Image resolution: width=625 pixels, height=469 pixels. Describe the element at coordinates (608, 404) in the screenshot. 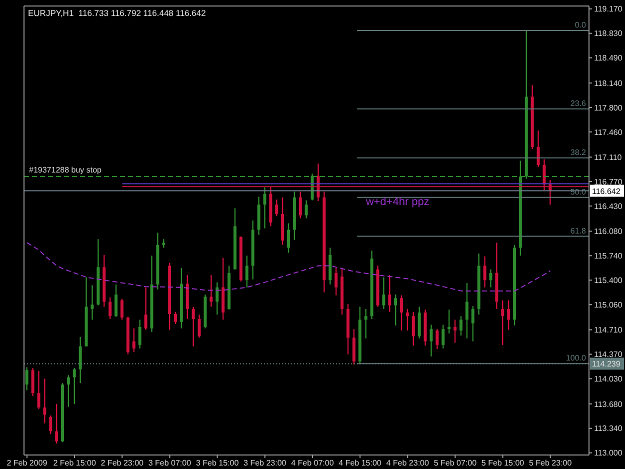

I see `y-tick-label: 113.680` at that location.